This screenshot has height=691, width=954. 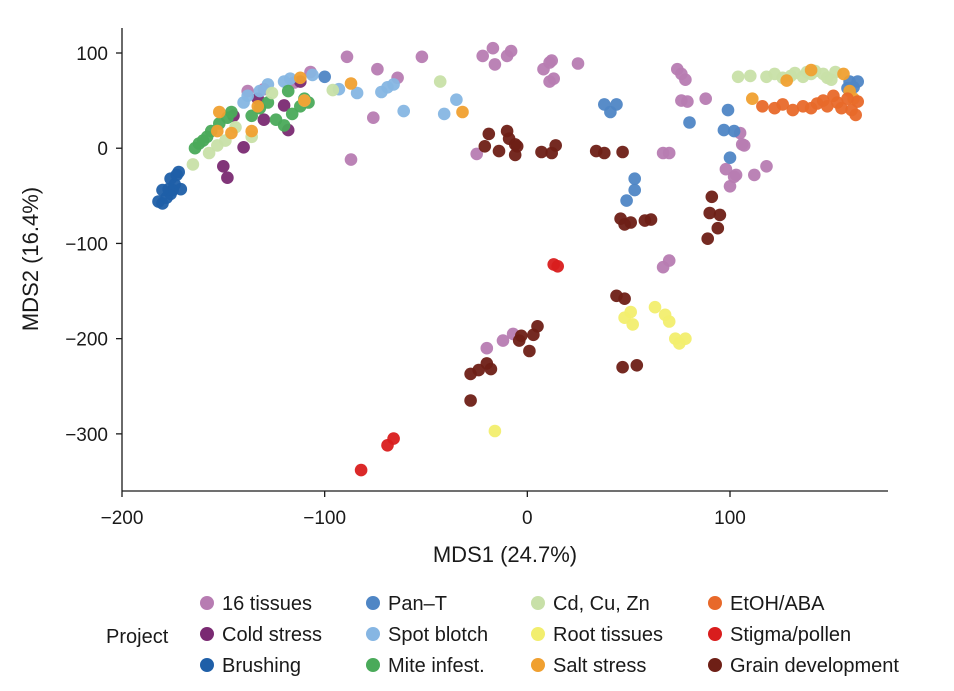 What do you see at coordinates (527, 518) in the screenshot?
I see `x-tick-label: 0` at bounding box center [527, 518].